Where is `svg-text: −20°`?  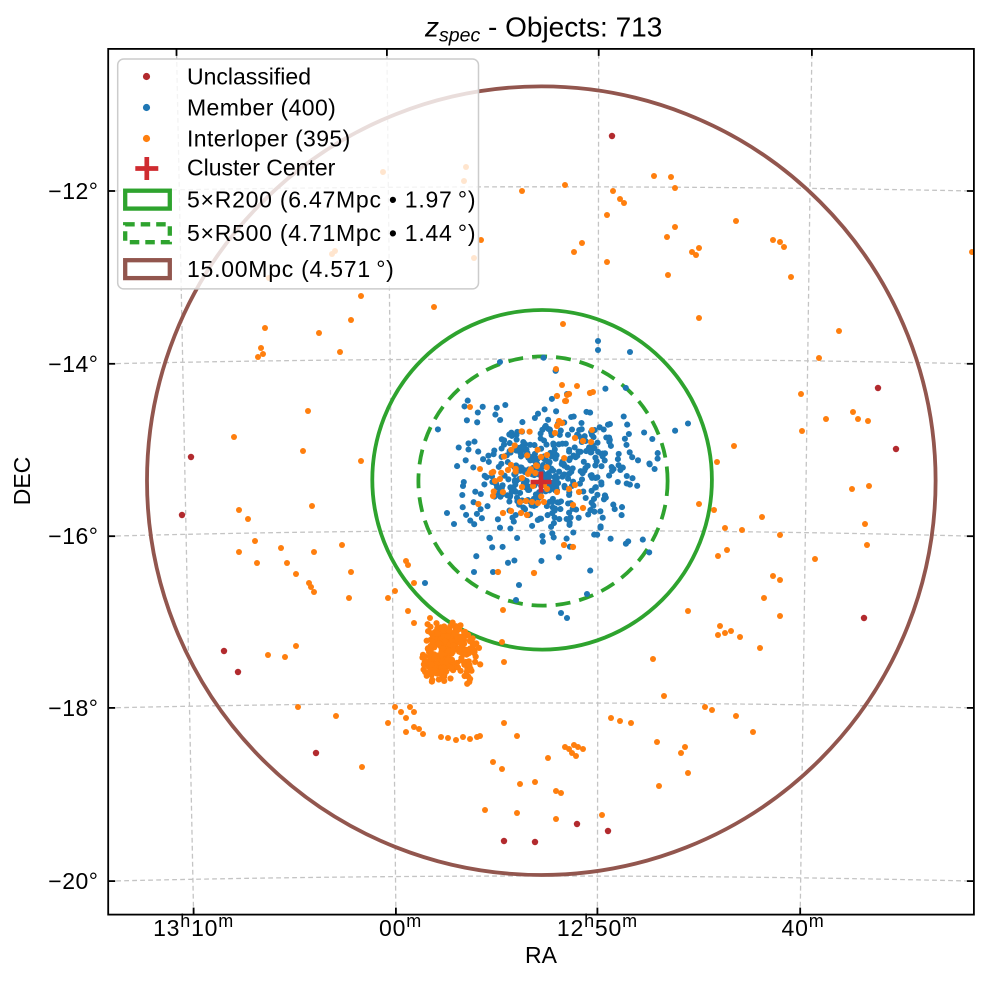 svg-text: −20° is located at coordinates (73, 881).